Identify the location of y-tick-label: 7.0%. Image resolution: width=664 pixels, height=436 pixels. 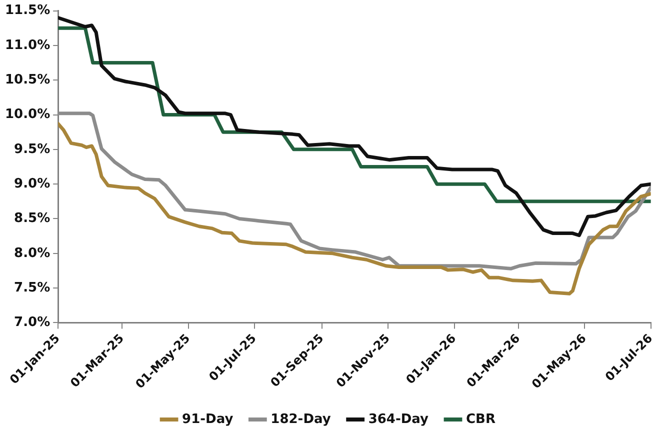
(32, 322).